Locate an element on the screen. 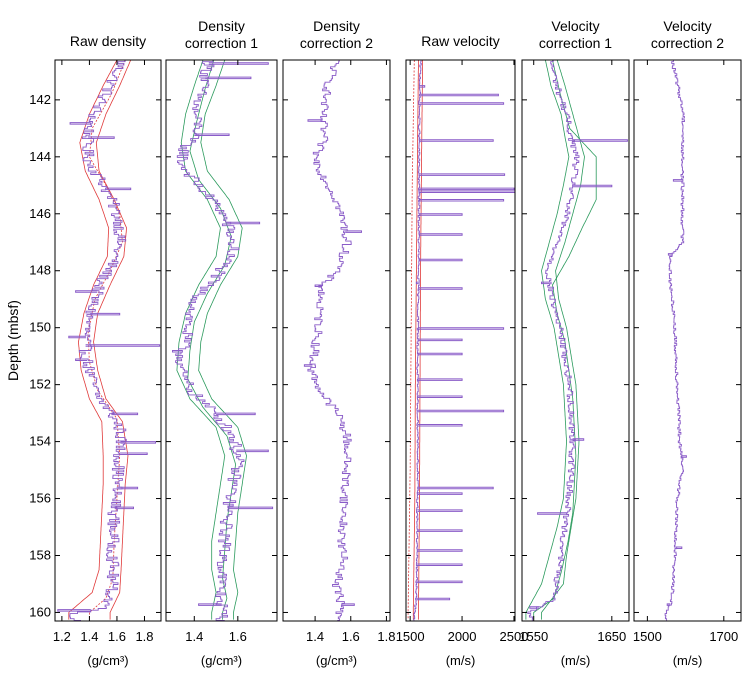 This screenshot has width=752, height=676. depth-axis-label: Depth (mbsf) is located at coordinates (13, 340).